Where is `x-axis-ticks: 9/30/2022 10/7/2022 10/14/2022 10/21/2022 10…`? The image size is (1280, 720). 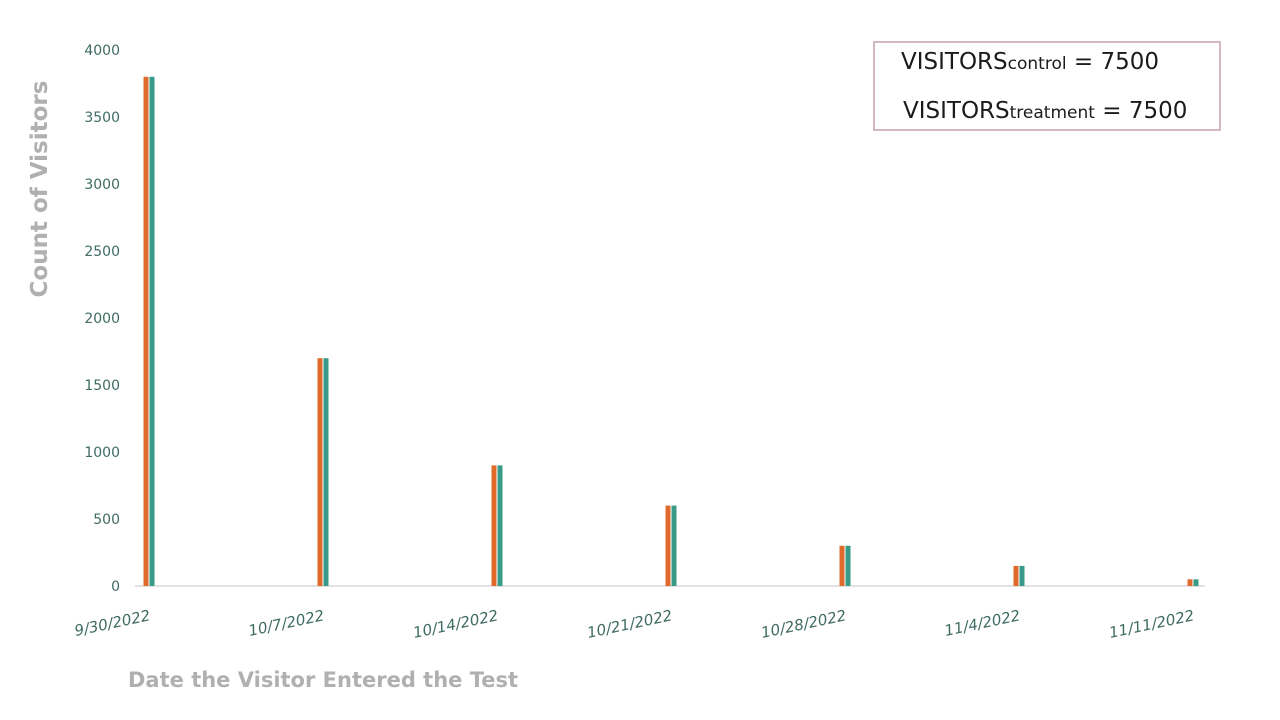 x-axis-ticks: 9/30/2022 10/7/2022 10/14/2022 10/21/2022 10… is located at coordinates (634, 624).